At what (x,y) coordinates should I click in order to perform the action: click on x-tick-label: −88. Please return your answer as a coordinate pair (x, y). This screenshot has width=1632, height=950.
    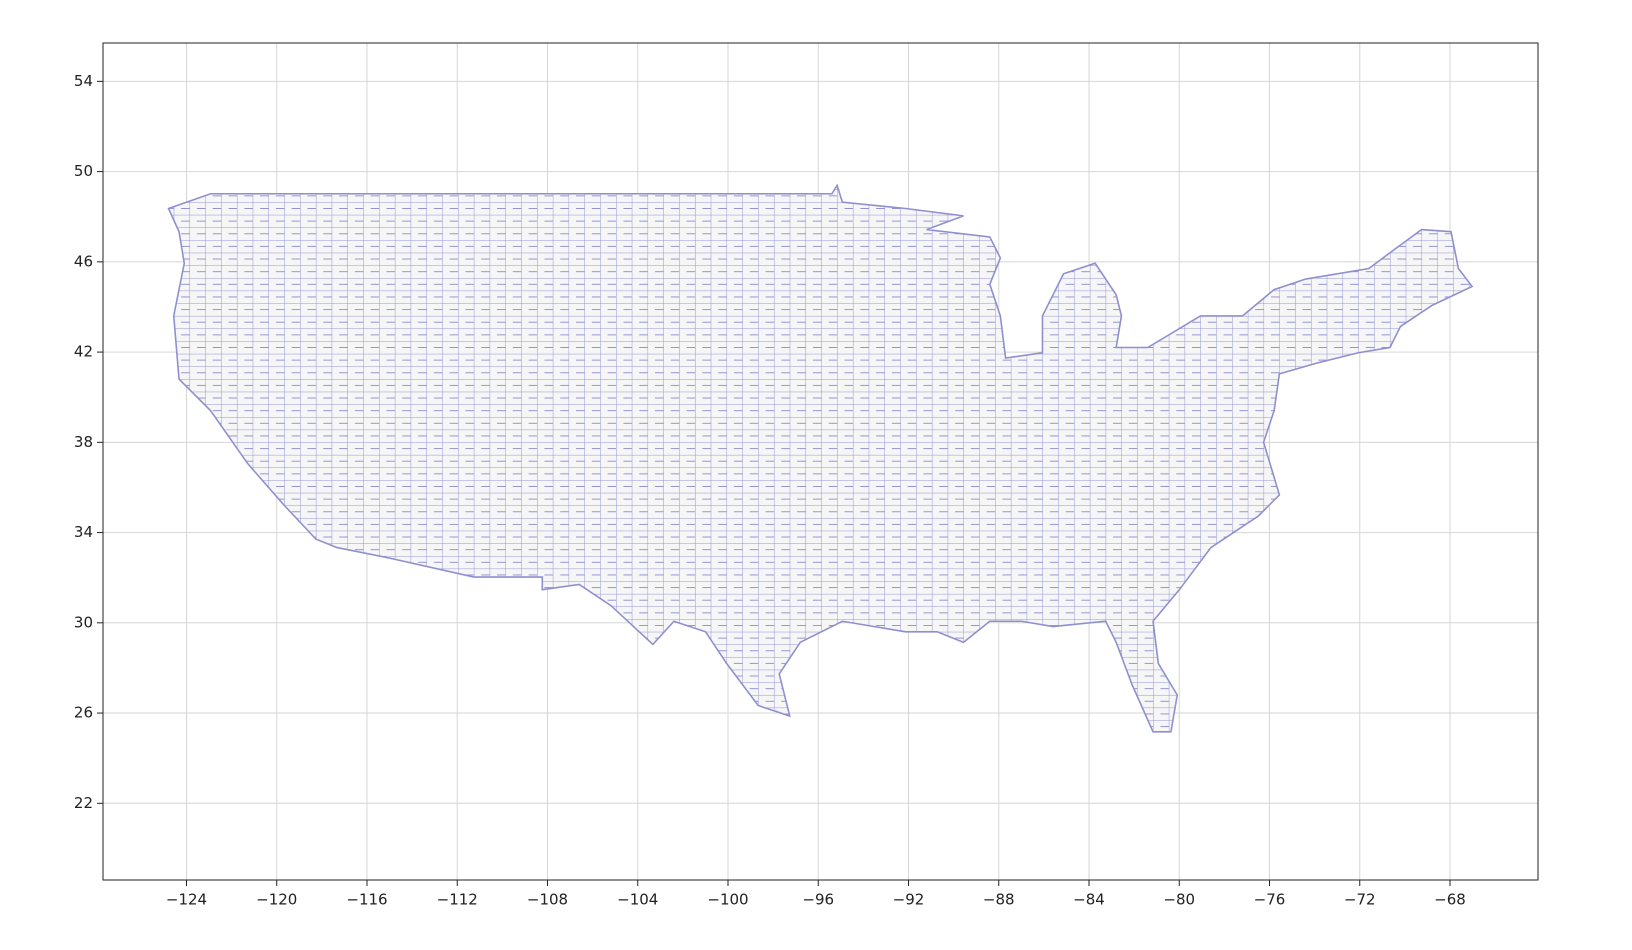
    Looking at the image, I should click on (999, 900).